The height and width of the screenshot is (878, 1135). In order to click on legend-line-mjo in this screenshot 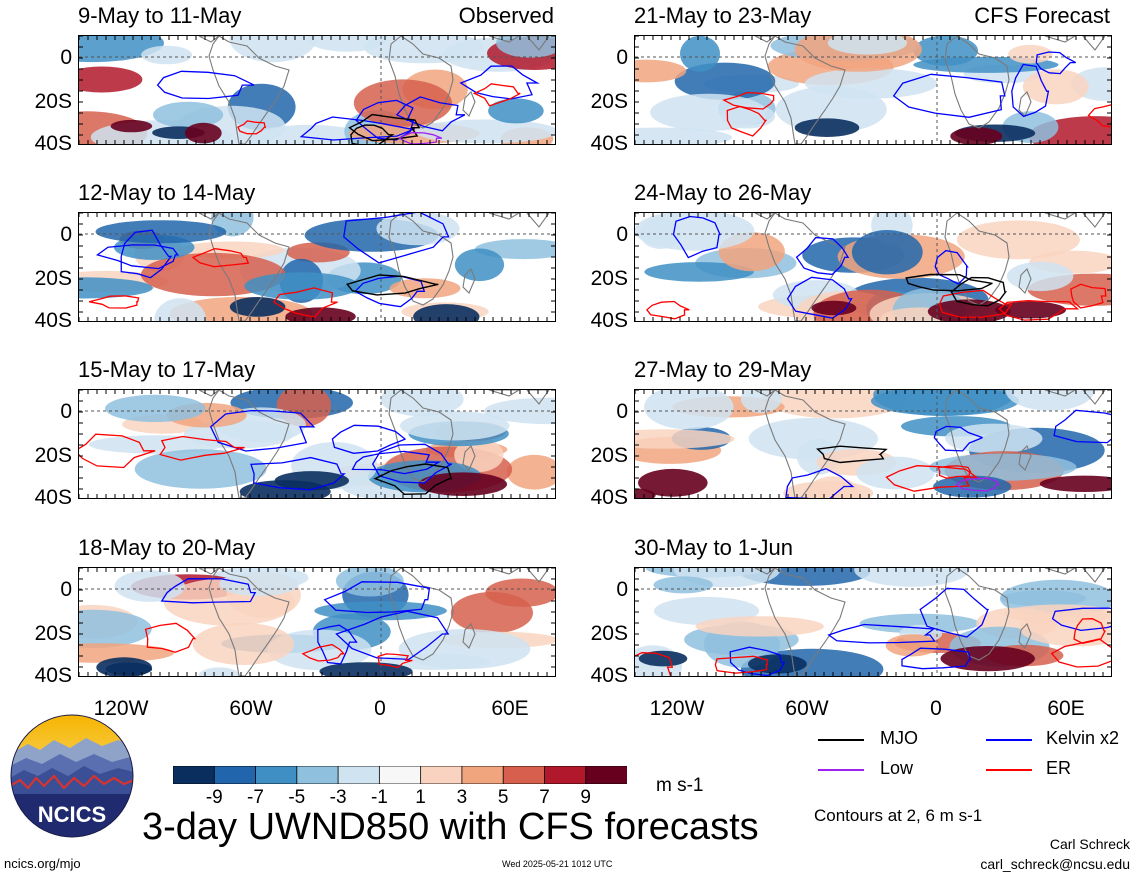, I will do `click(841, 740)`.